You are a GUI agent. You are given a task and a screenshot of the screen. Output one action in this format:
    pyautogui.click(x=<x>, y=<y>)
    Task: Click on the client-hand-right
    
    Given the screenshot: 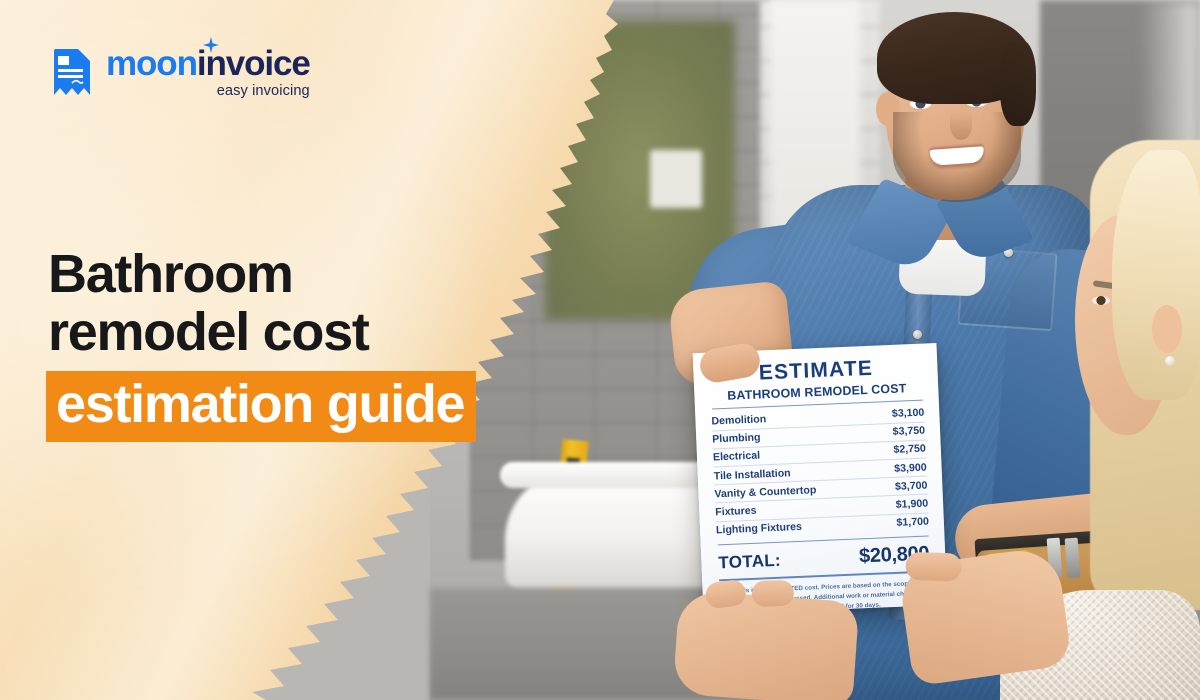 What is the action you would take?
    pyautogui.click(x=985, y=616)
    